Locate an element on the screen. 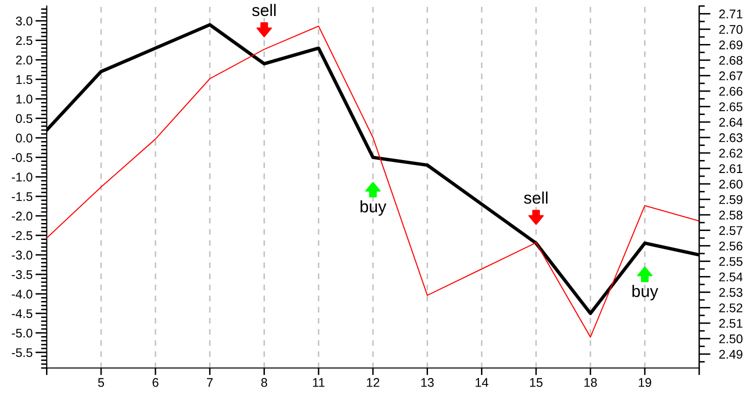  y-tick-label: 2.0 is located at coordinates (24, 60).